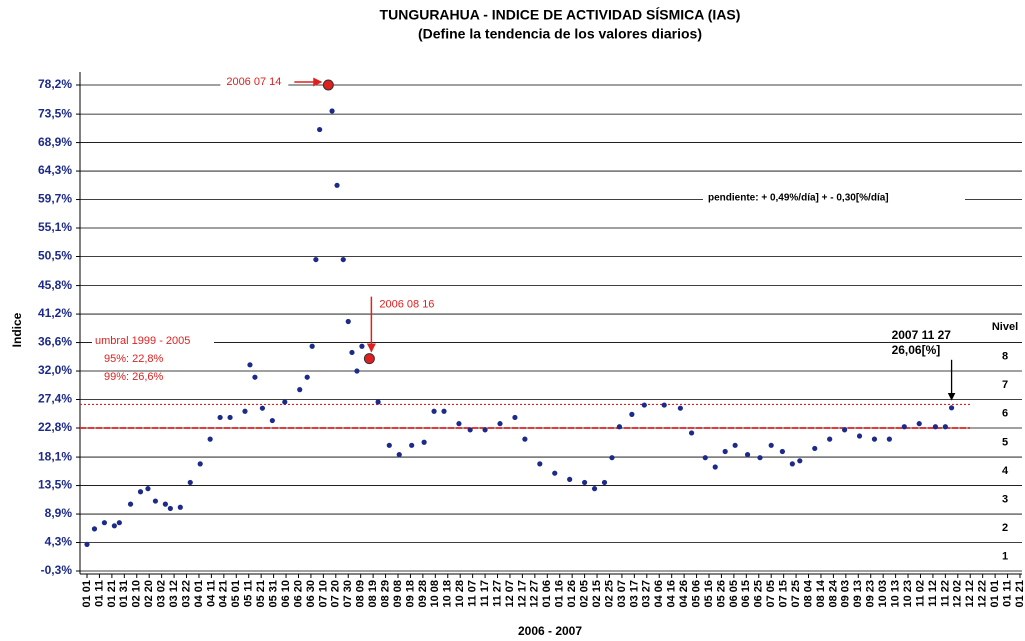  I want to click on x-tick-label: 02 10, so click(137, 594).